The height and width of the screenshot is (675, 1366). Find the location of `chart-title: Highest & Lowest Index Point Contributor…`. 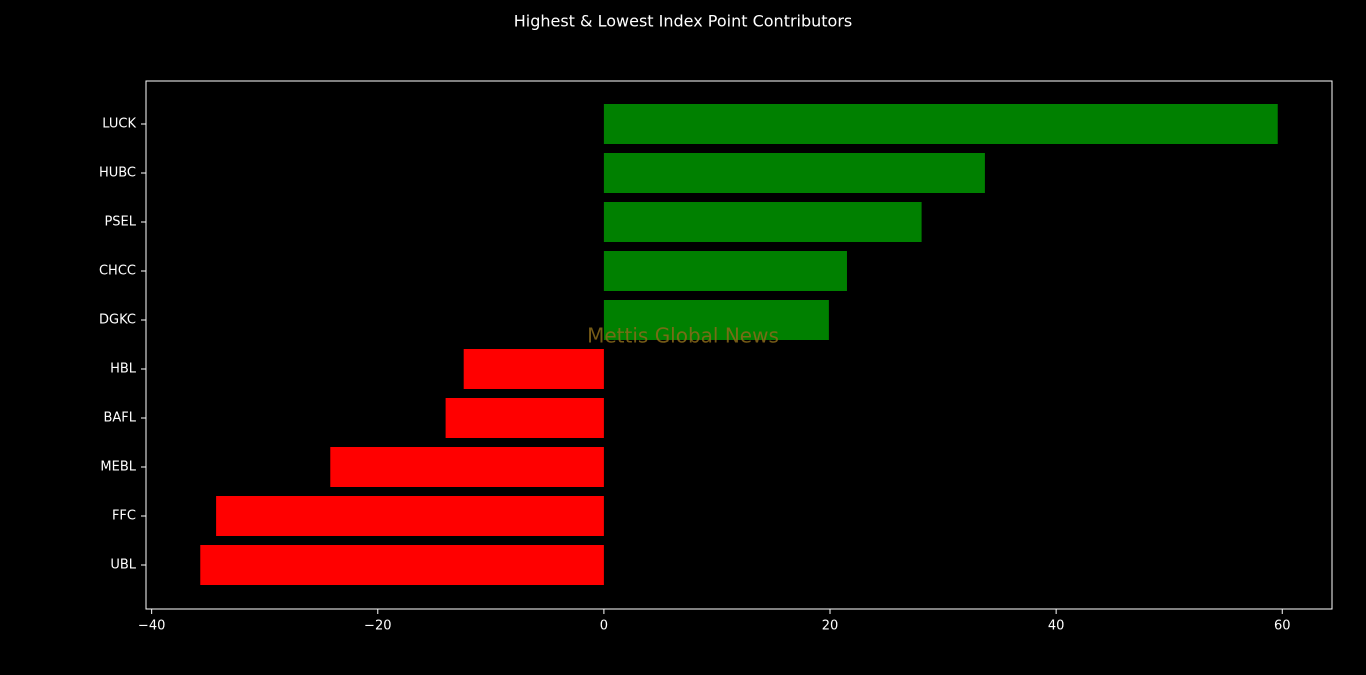

chart-title: Highest & Lowest Index Point Contributor… is located at coordinates (683, 21).